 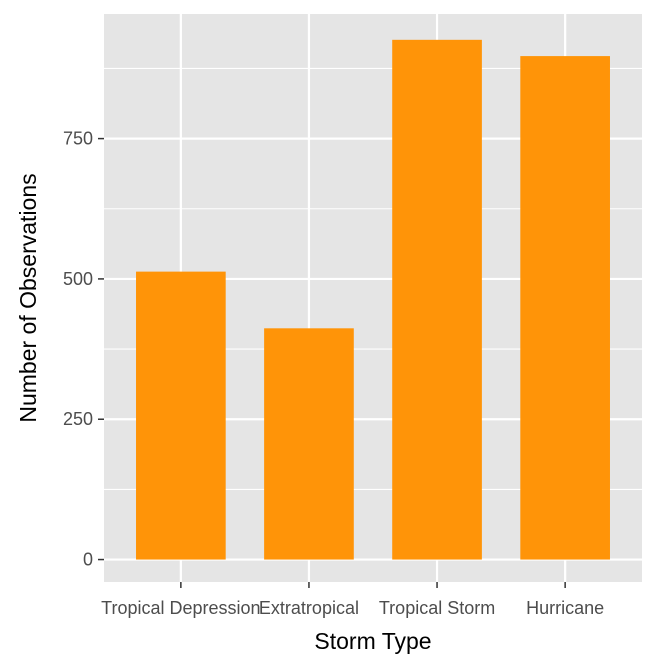 What do you see at coordinates (565, 308) in the screenshot?
I see `bar-hurricane` at bounding box center [565, 308].